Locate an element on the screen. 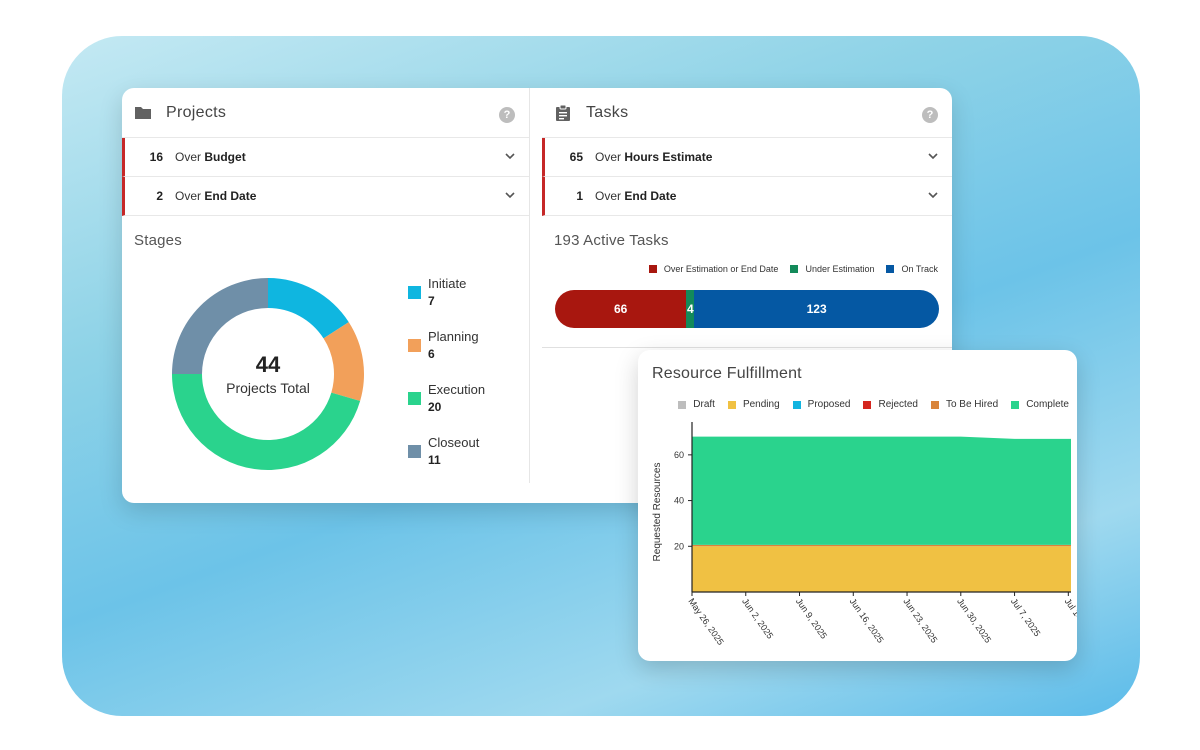 The width and height of the screenshot is (1200, 750). legend-item-draft: Draft is located at coordinates (696, 404).